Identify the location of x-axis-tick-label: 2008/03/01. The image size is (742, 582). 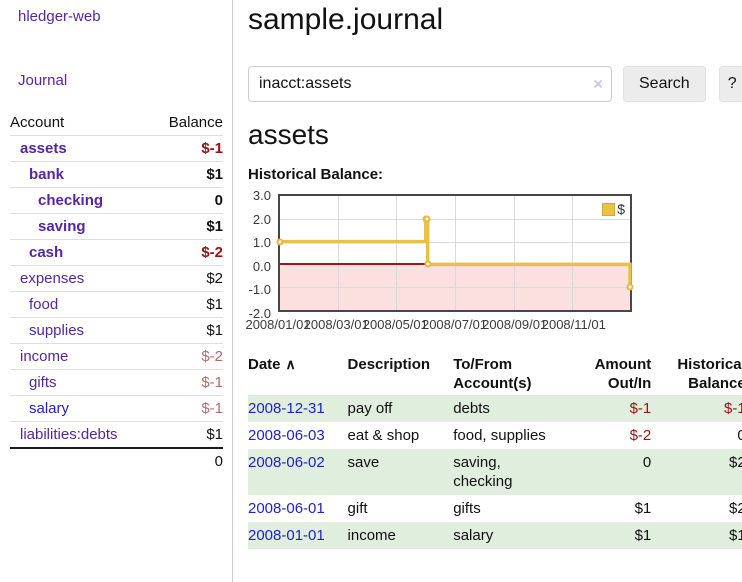
(336, 324).